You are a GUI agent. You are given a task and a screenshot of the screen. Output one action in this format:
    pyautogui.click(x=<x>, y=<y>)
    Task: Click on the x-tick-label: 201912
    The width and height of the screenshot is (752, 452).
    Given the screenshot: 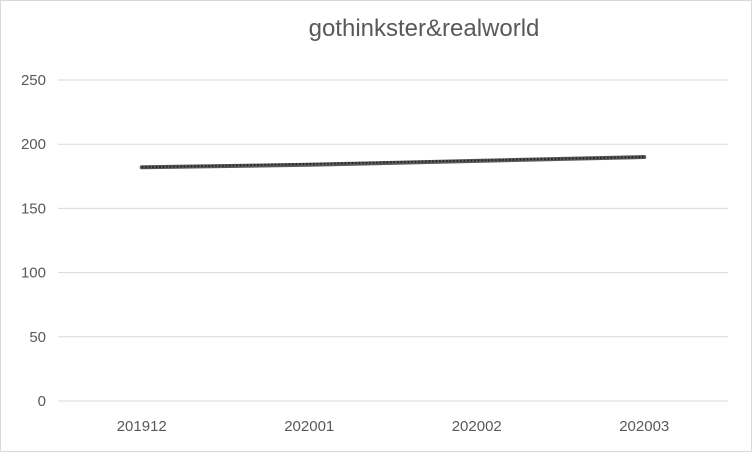 What is the action you would take?
    pyautogui.click(x=142, y=426)
    